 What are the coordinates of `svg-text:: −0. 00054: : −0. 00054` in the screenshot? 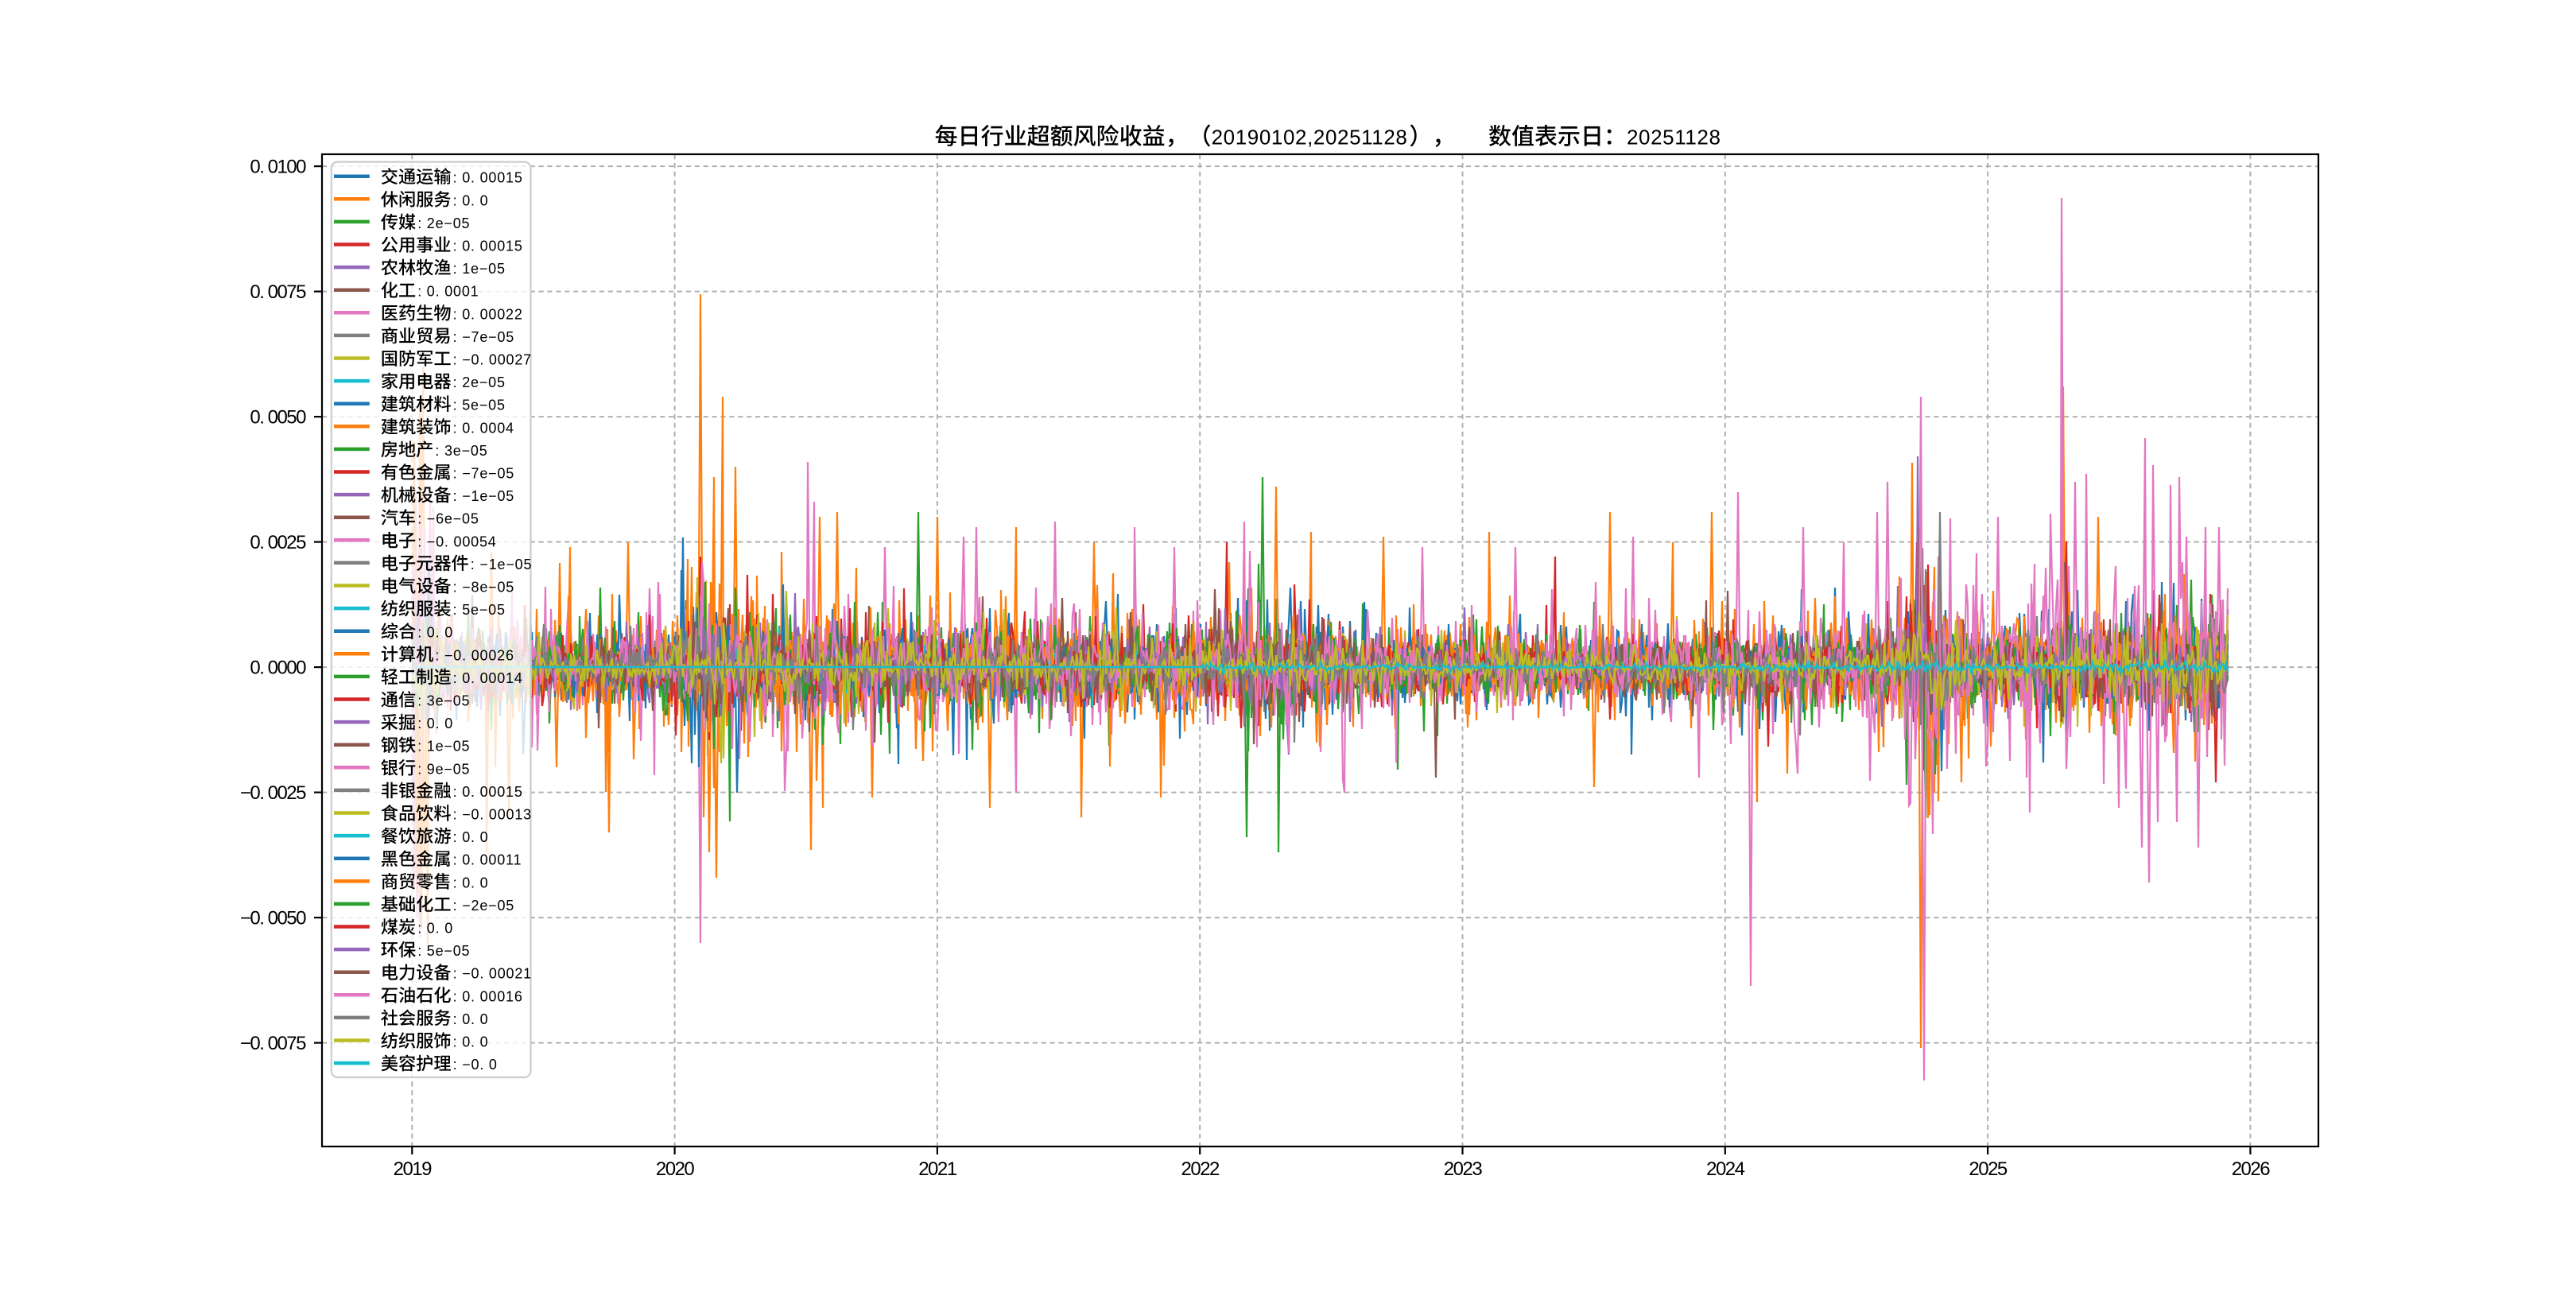 It's located at (457, 541).